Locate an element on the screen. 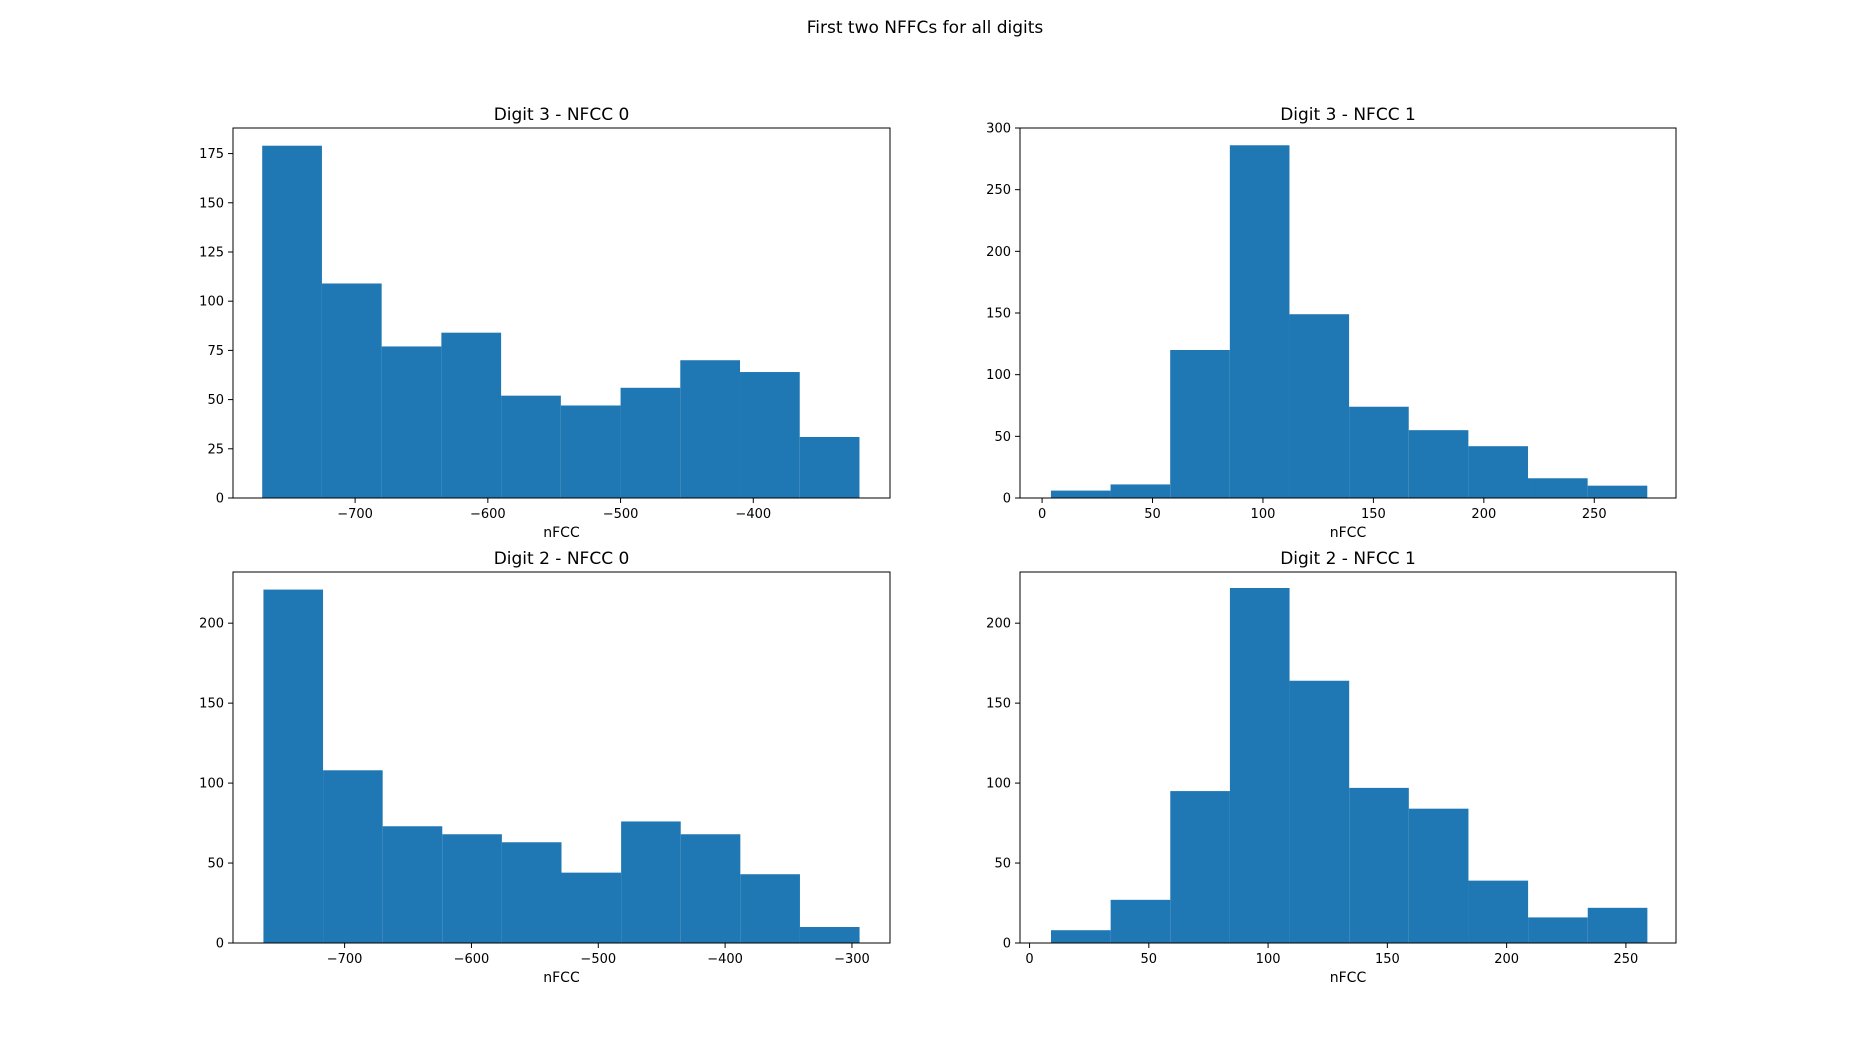 The height and width of the screenshot is (1050, 1850). subplot-title: Digit 3 - NFCC 1 is located at coordinates (1348, 115).